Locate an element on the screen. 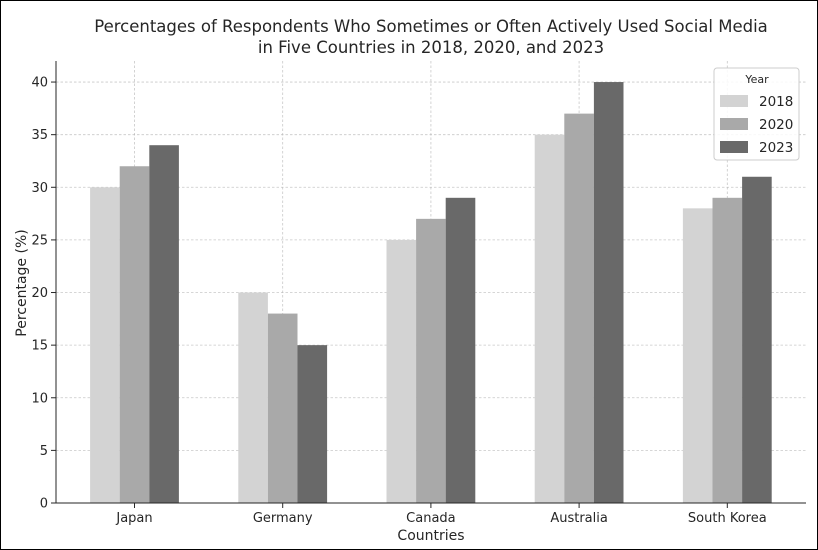 This screenshot has height=550, width=818. legend: Year 2018 2020 2023 is located at coordinates (756, 114).